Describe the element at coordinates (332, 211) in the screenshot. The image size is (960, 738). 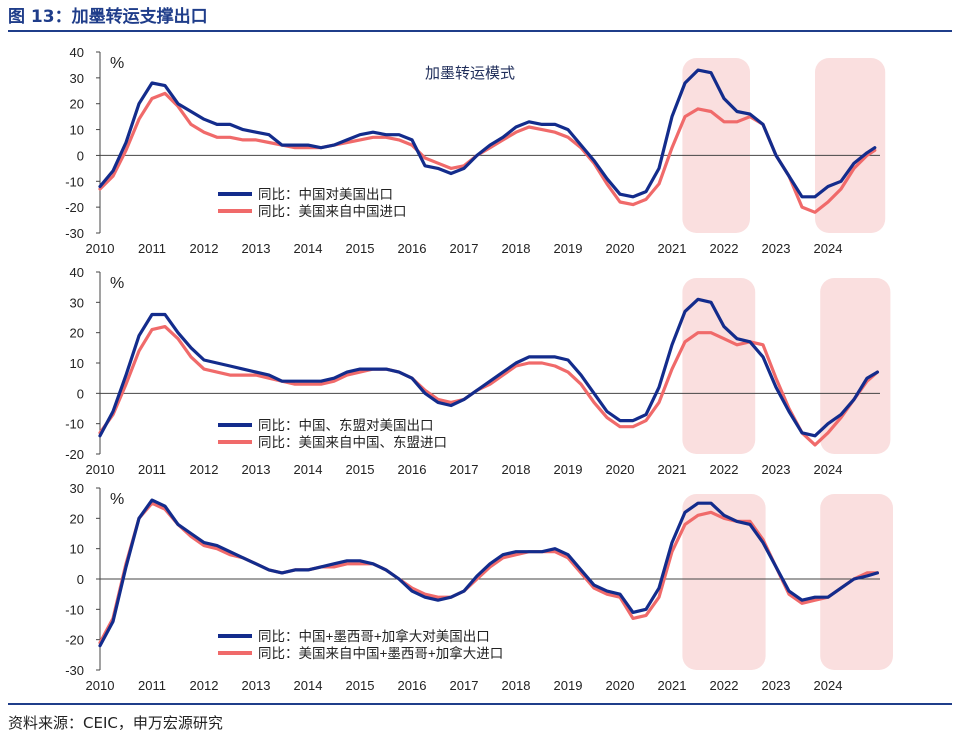
I see `legend-label-2: 同比：美国来自中国进口` at that location.